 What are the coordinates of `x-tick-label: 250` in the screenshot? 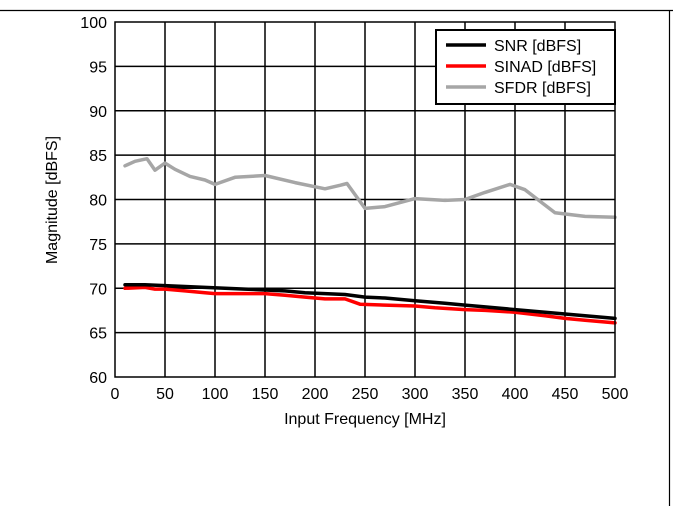 It's located at (365, 394).